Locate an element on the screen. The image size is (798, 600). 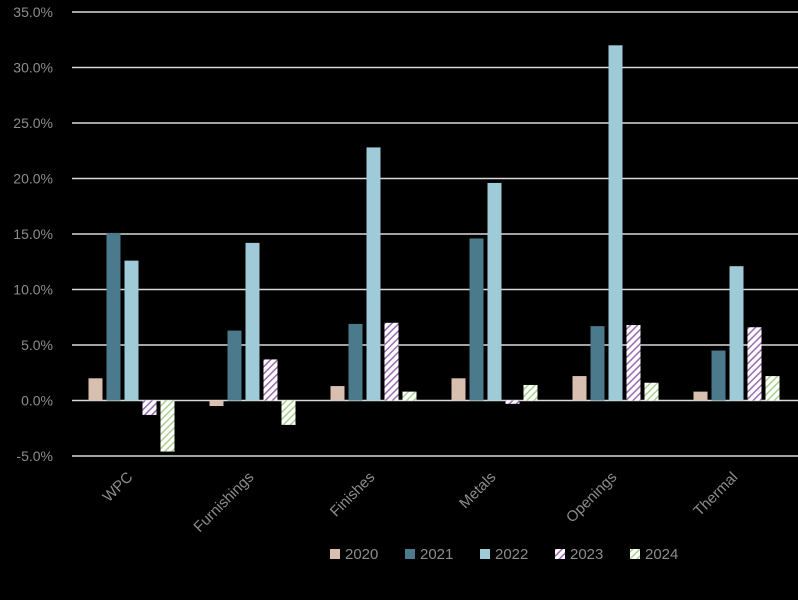
bar-2023-finishes is located at coordinates (391, 361).